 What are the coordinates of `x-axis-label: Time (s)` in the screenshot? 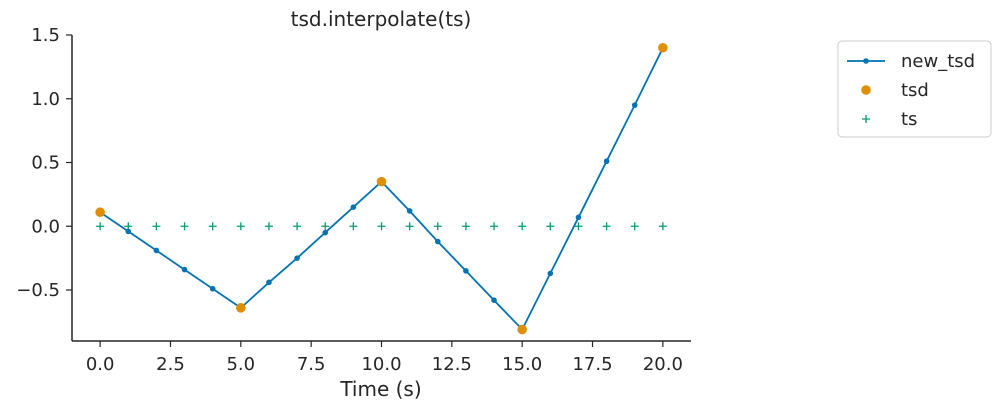 It's located at (380, 389).